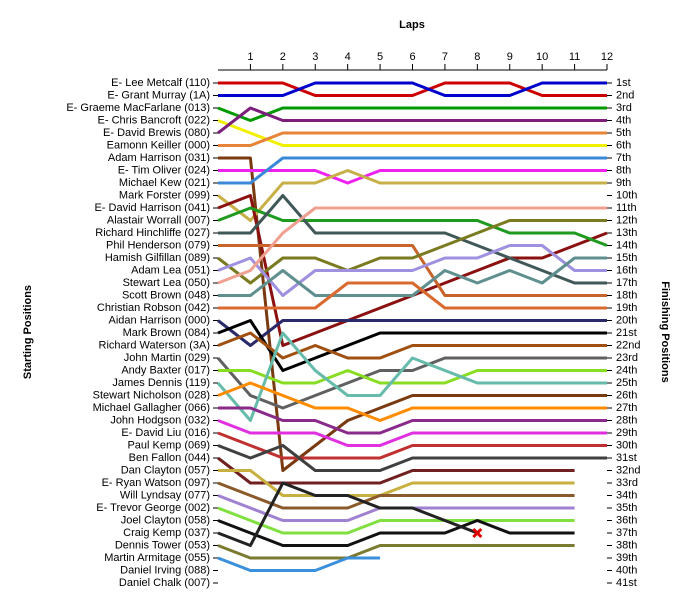 This screenshot has height=615, width=700. I want to click on driver-label: Adam Lea (051), so click(170, 270).